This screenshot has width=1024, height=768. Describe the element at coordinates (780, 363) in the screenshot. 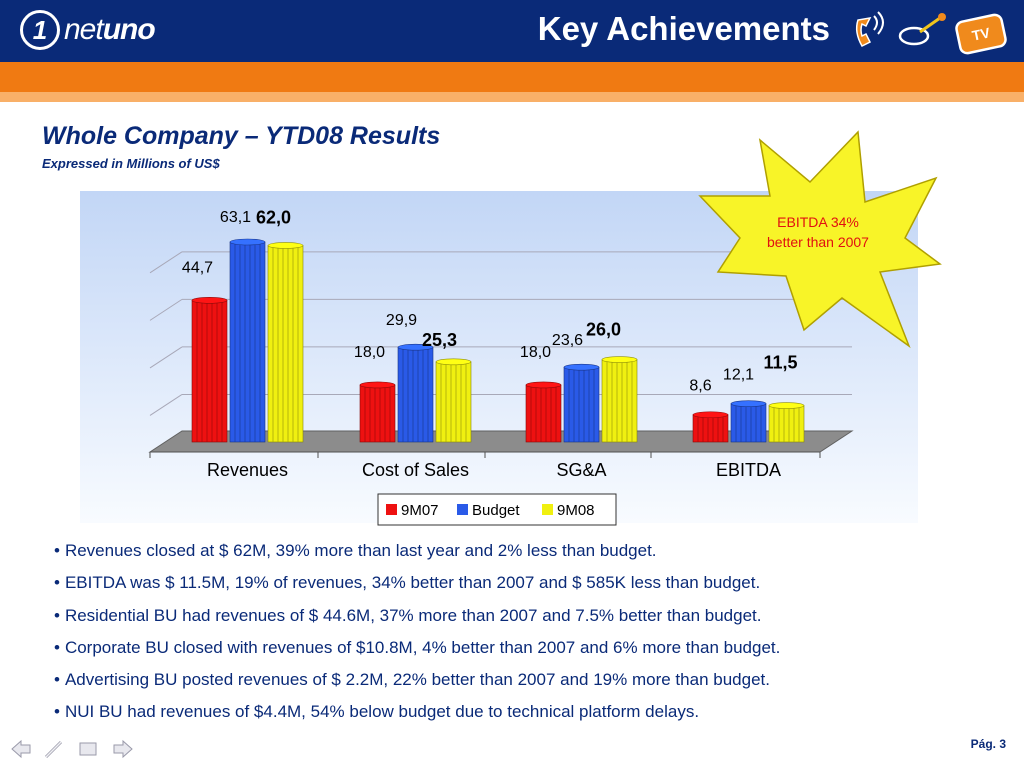

I see `data-label-9m08: 11,5` at that location.